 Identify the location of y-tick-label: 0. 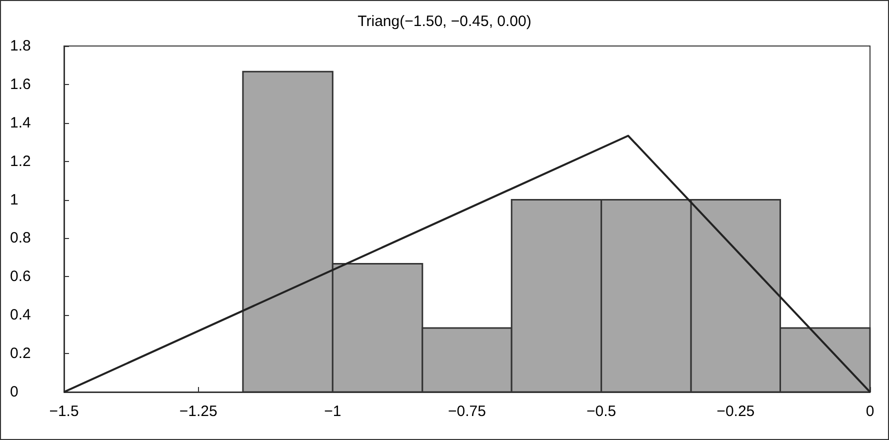
(14, 392).